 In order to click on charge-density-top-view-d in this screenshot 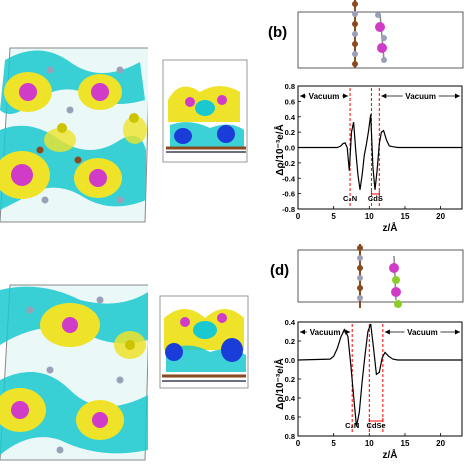, I will do `click(74, 372)`.